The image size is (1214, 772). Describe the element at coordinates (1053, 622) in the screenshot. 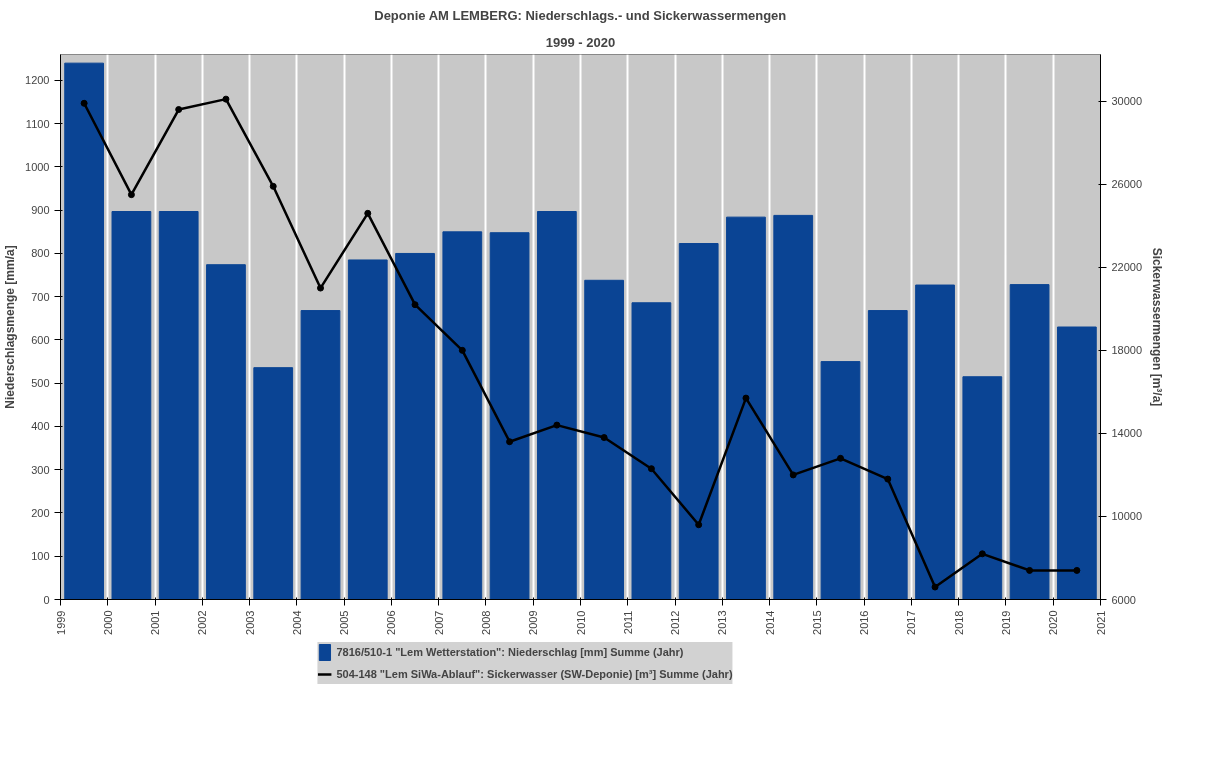

I see `x-tick-label: 2020` at that location.